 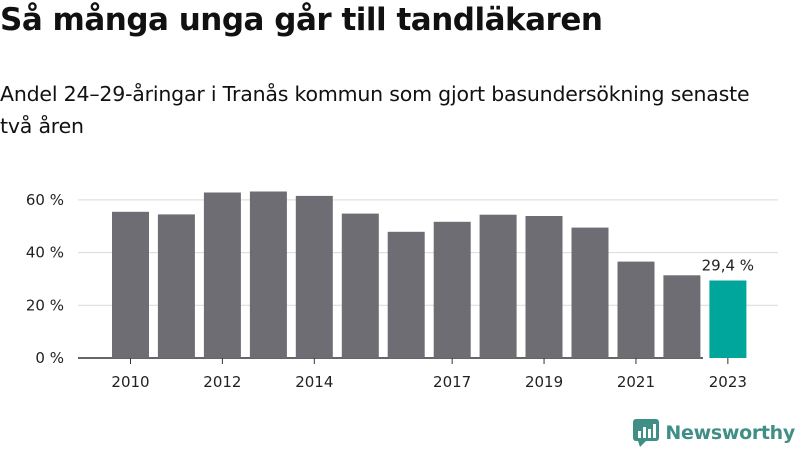 What do you see at coordinates (45, 305) in the screenshot?
I see `y-tick-label: 20 %` at bounding box center [45, 305].